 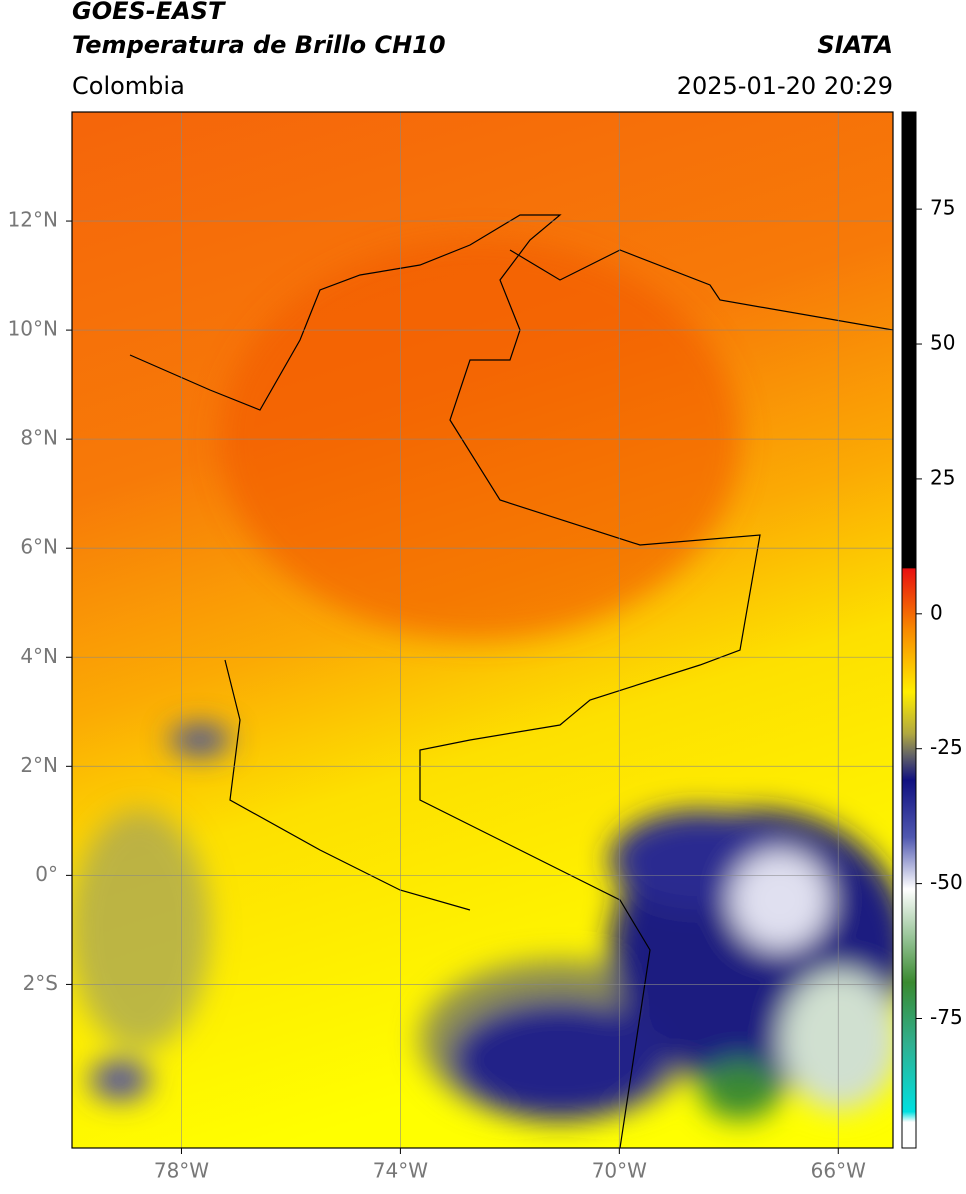 I want to click on colorbar-tick-label: 75, so click(x=942, y=208).